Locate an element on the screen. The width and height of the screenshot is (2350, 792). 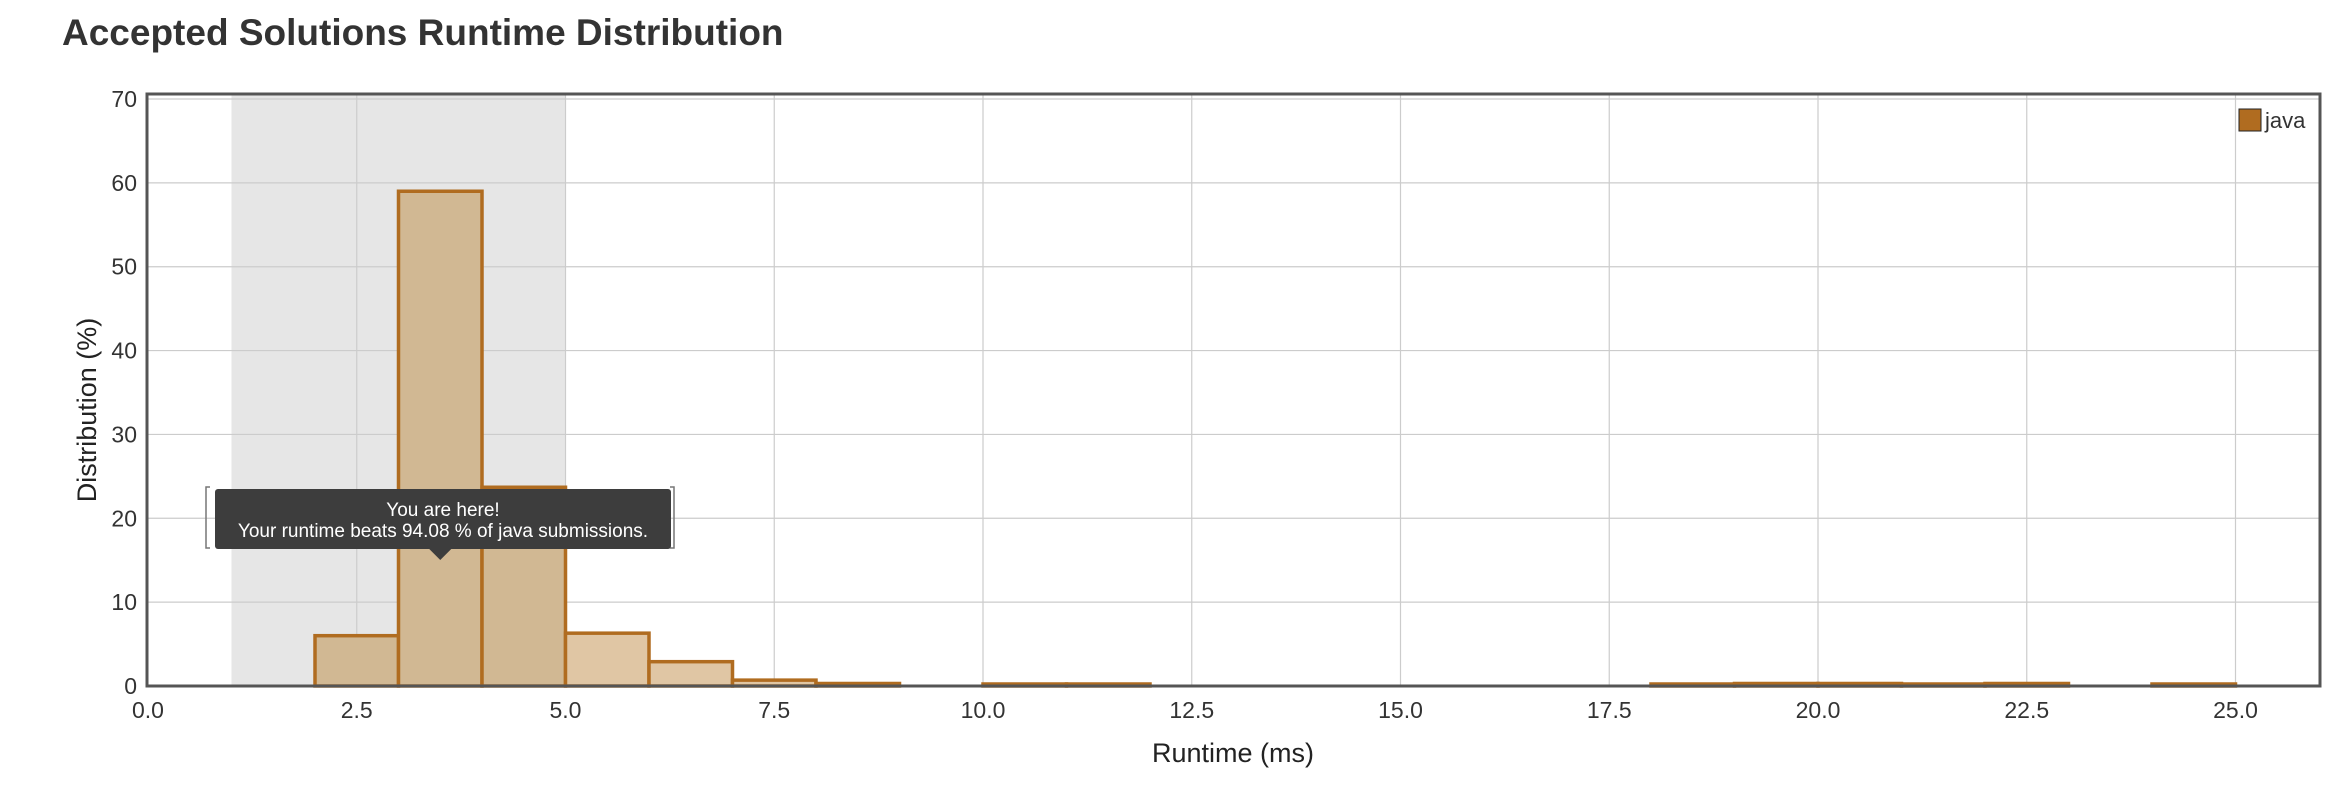
tooltip-pointer is located at coordinates (440, 554).